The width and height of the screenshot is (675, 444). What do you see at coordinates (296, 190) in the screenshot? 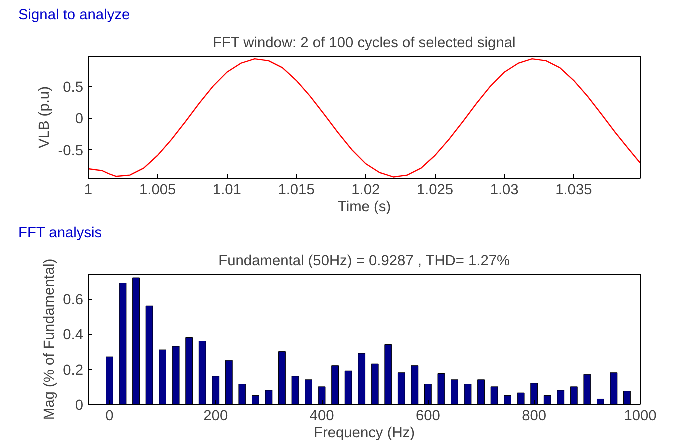
I see `x-tick-label: 1.015` at bounding box center [296, 190].